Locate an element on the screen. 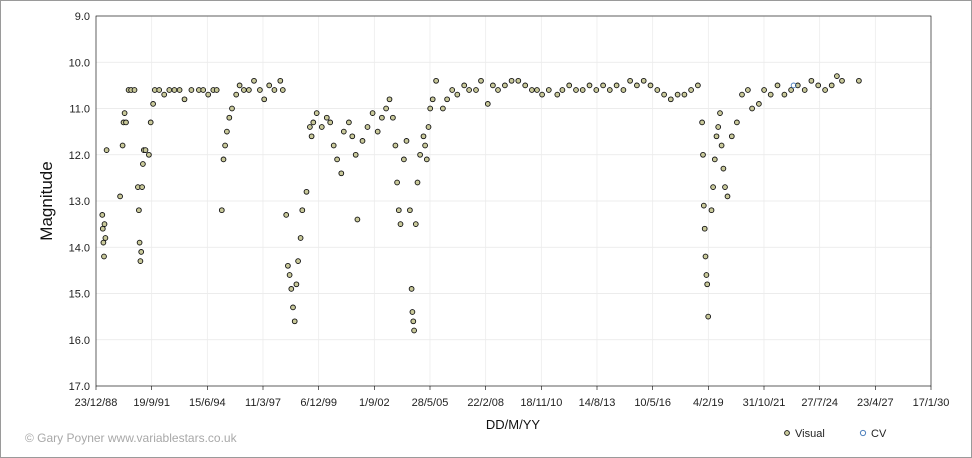 The width and height of the screenshot is (972, 458). y-tick-label: 15.0 is located at coordinates (79, 295).